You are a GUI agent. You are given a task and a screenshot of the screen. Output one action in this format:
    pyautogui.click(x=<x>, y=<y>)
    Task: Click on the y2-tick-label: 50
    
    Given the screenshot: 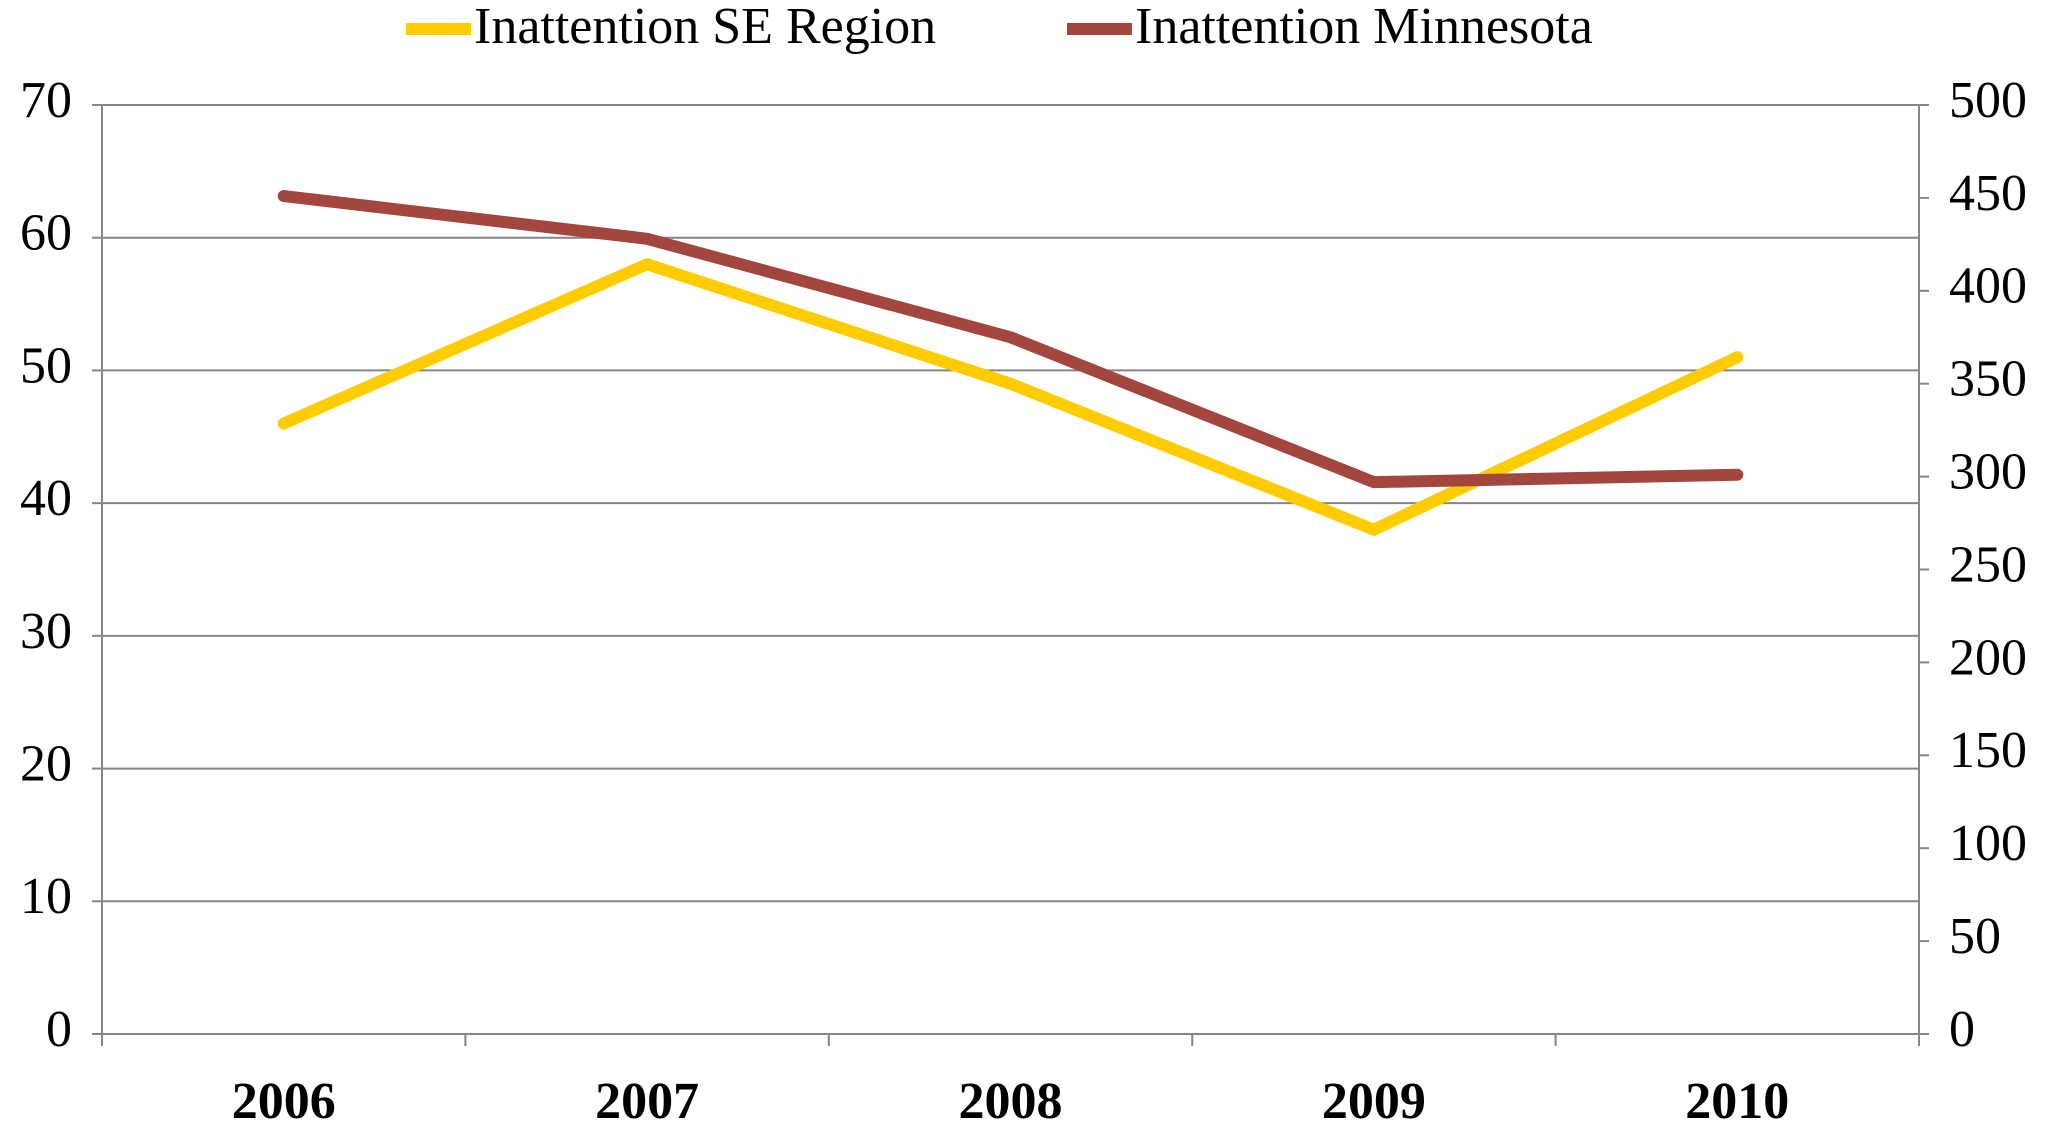 What is the action you would take?
    pyautogui.click(x=1975, y=936)
    